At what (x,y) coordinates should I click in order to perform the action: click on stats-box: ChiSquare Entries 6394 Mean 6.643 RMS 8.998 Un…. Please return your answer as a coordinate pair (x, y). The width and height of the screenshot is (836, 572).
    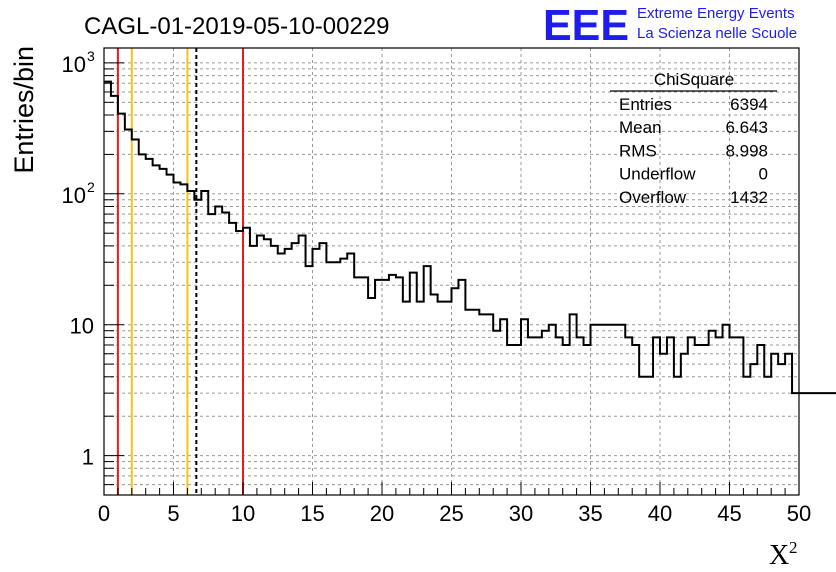
    Looking at the image, I should click on (693, 138).